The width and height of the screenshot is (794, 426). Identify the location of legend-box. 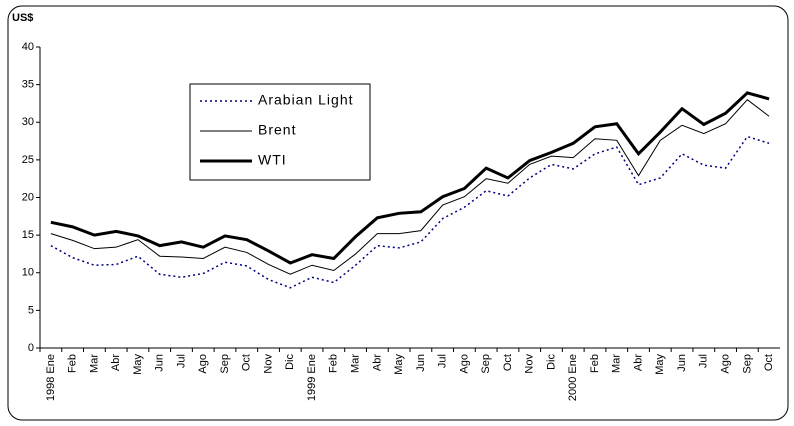
(280, 132).